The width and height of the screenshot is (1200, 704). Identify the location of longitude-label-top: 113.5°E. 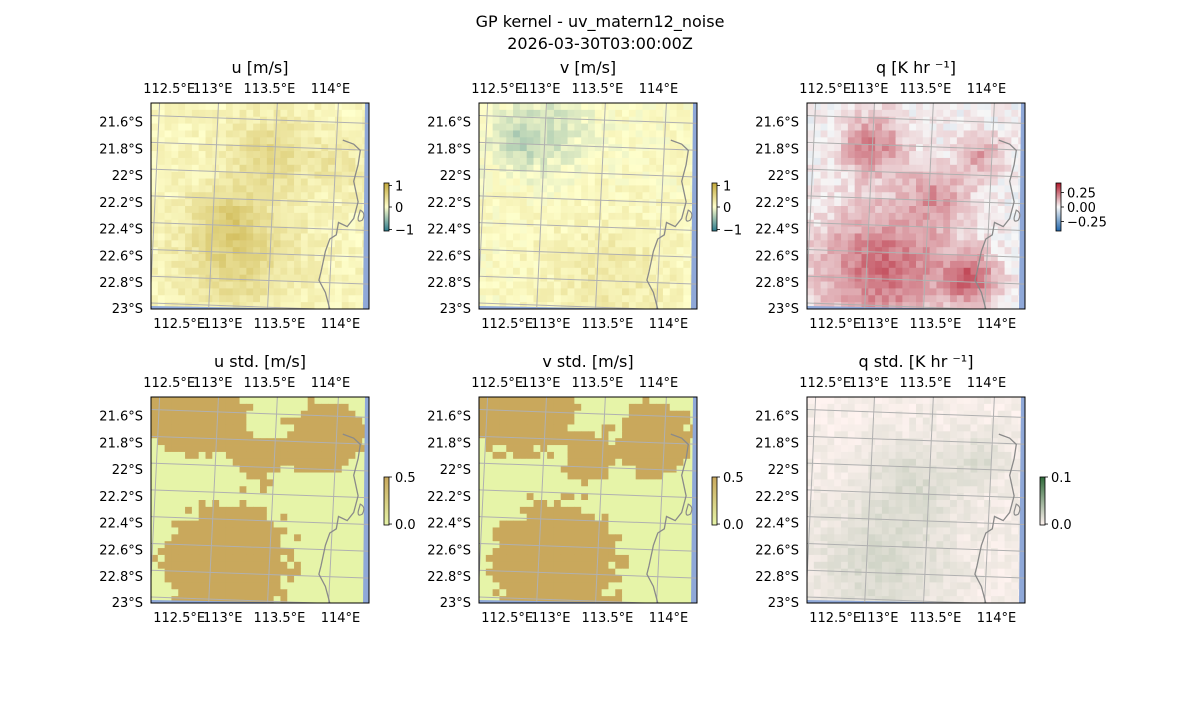
(269, 383).